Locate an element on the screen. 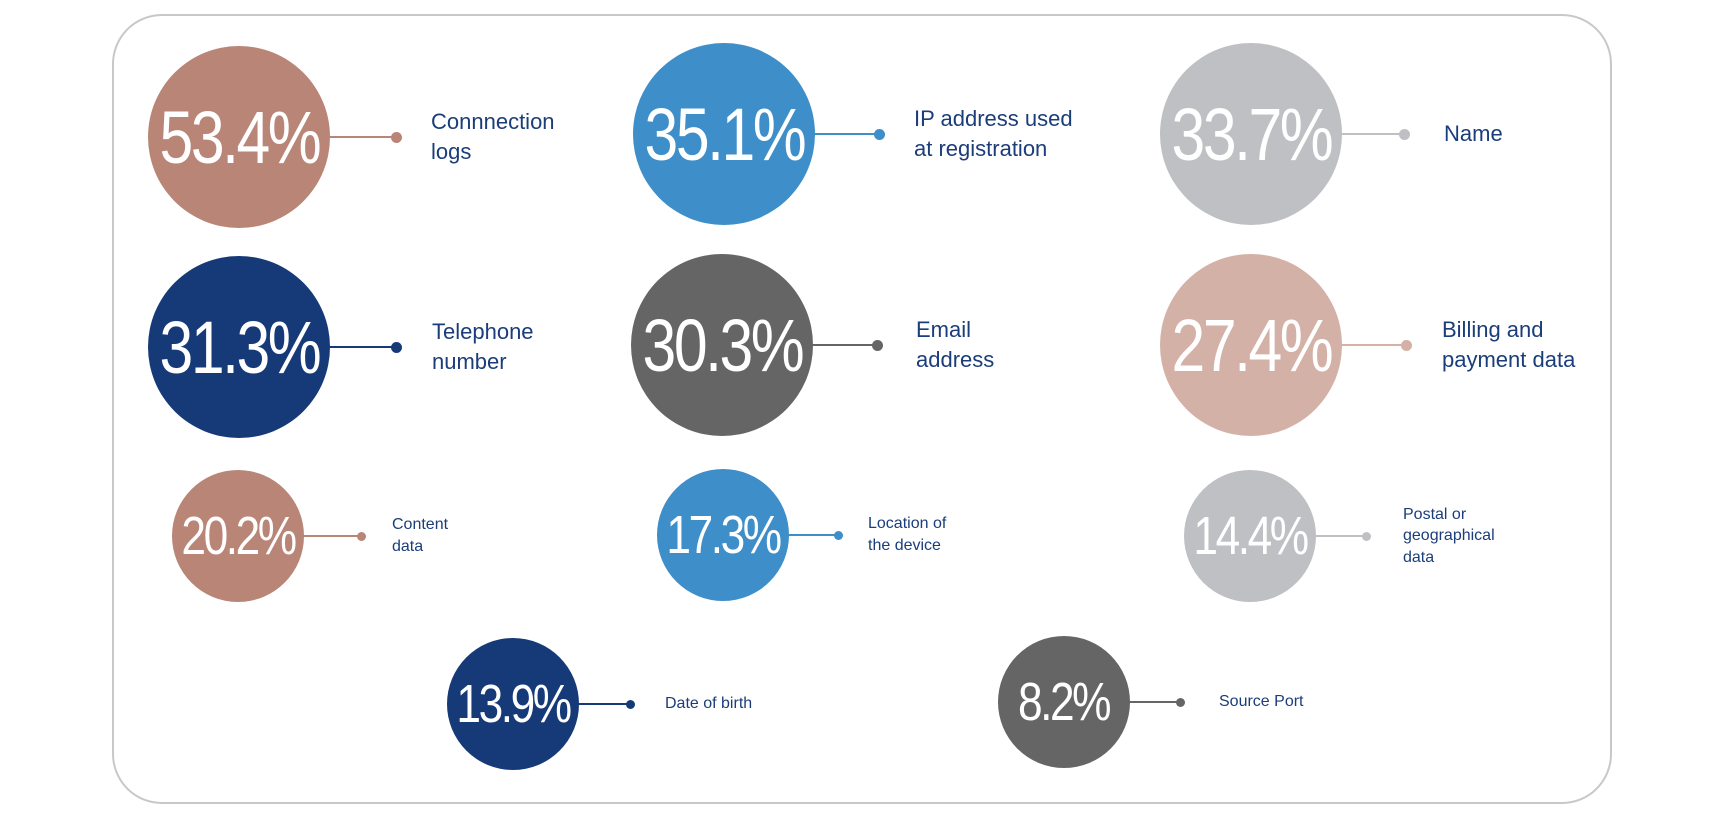 Image resolution: width=1729 pixels, height=821 pixels. connector-line-name is located at coordinates (1371, 134).